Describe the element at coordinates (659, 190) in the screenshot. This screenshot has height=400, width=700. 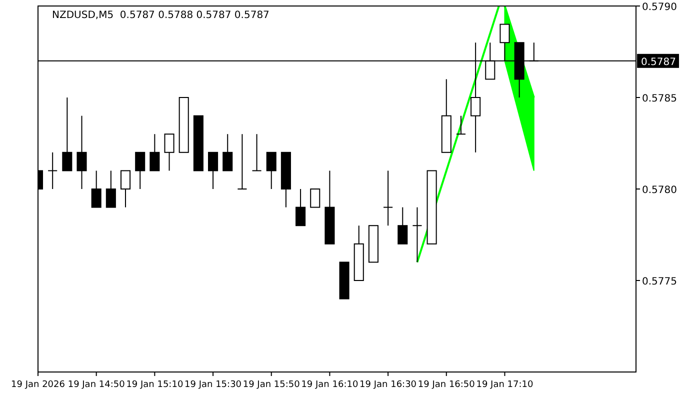
I see `y-tick-label: 0.5780` at that location.